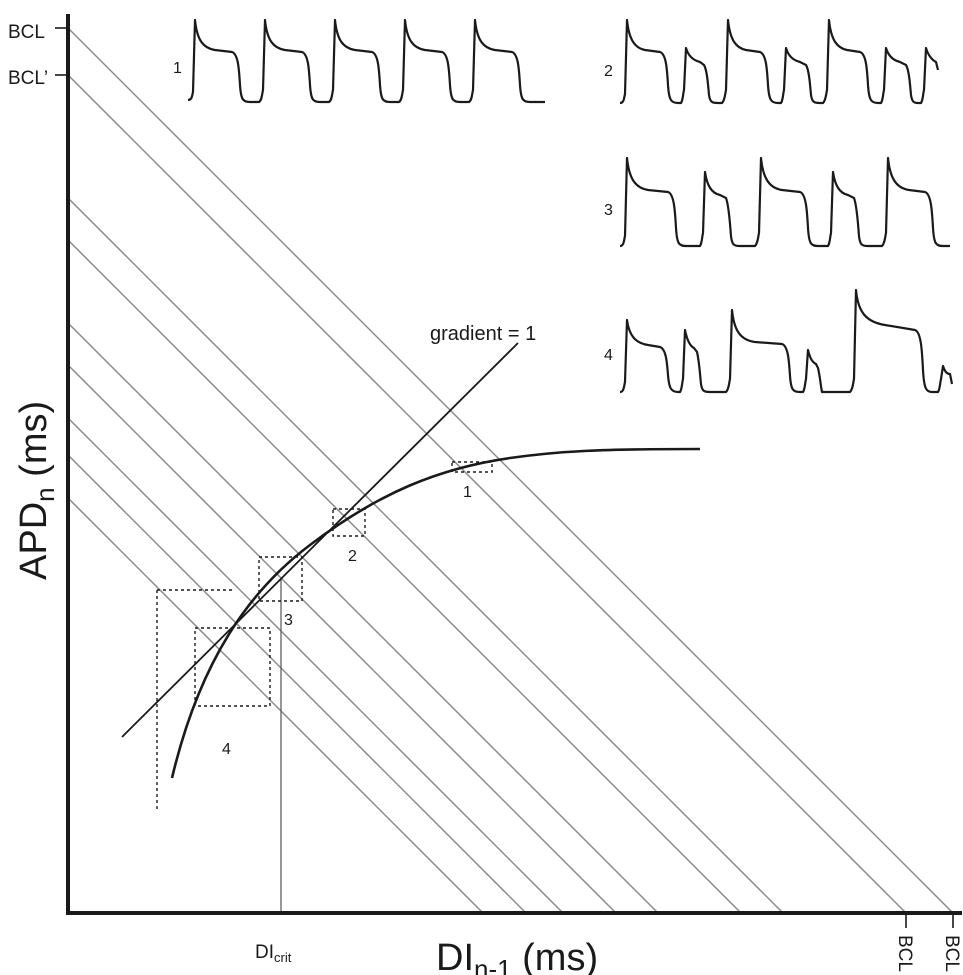 The width and height of the screenshot is (963, 975). I want to click on y-tick-label-bcl: BCL, so click(26, 32).